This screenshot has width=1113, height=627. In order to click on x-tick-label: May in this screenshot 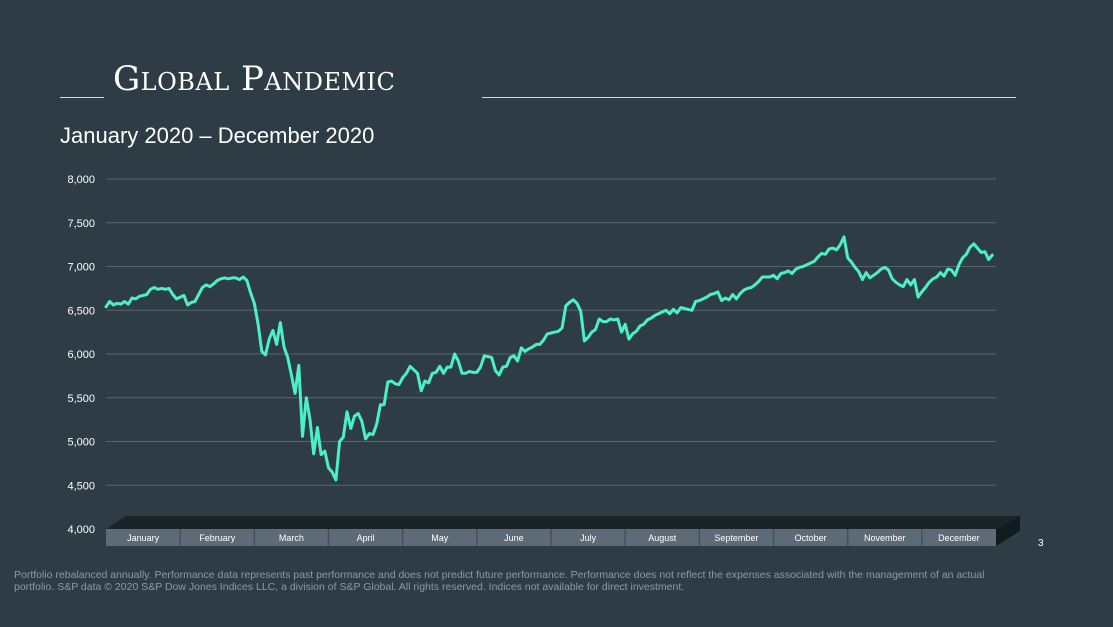, I will do `click(440, 538)`.